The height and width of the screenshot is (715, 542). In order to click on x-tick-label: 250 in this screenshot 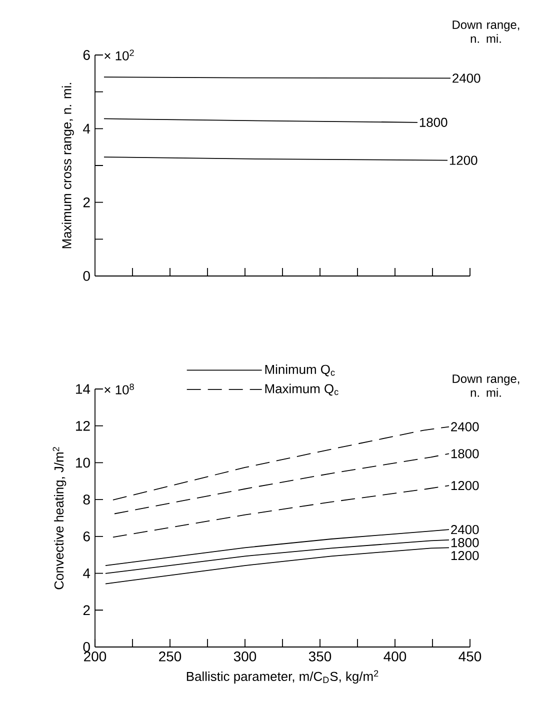, I will do `click(170, 656)`.